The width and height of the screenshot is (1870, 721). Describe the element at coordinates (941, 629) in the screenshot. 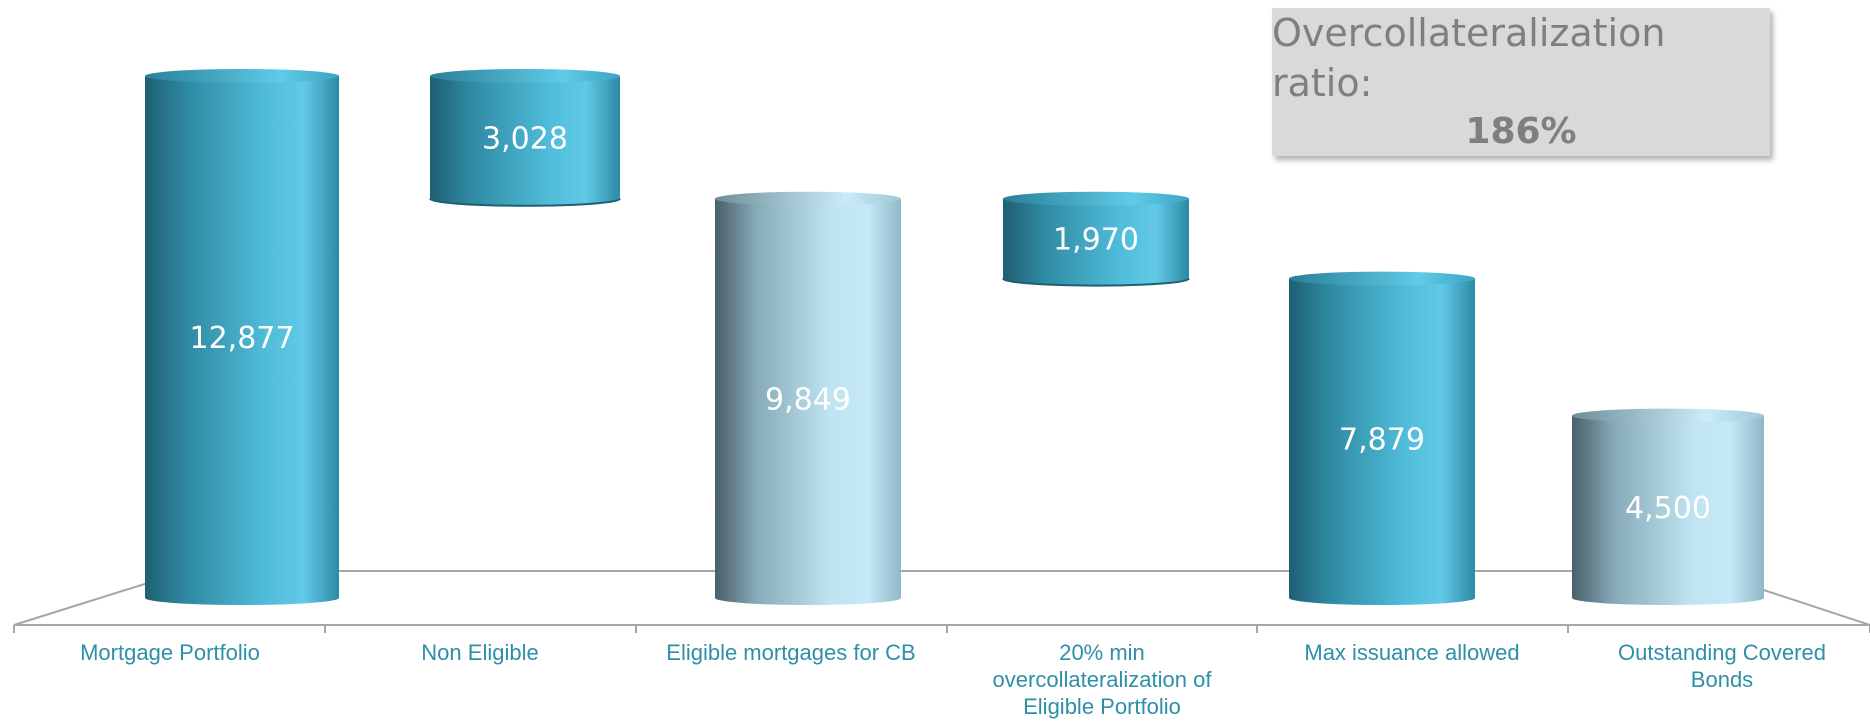

I see `x-axis-ticks` at that location.